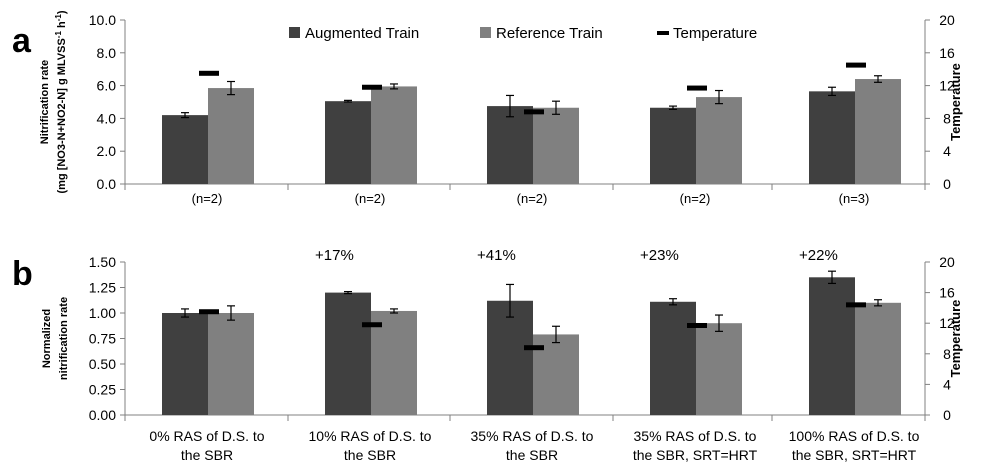  Describe the element at coordinates (854, 436) in the screenshot. I see `x-tick-label: 100% RAS of D.S. to` at that location.